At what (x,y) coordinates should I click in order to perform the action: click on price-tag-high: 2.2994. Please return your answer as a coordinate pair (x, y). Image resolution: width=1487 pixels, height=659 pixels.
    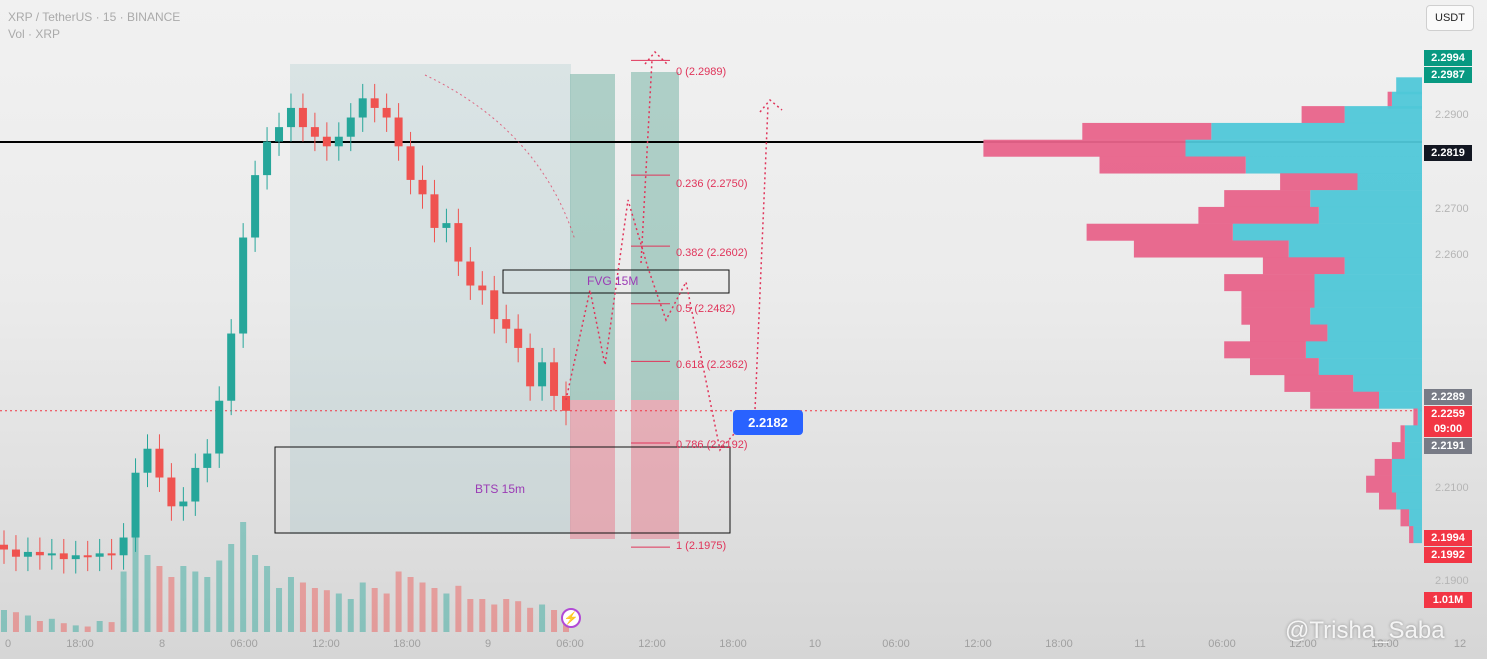
    Looking at the image, I should click on (1448, 58).